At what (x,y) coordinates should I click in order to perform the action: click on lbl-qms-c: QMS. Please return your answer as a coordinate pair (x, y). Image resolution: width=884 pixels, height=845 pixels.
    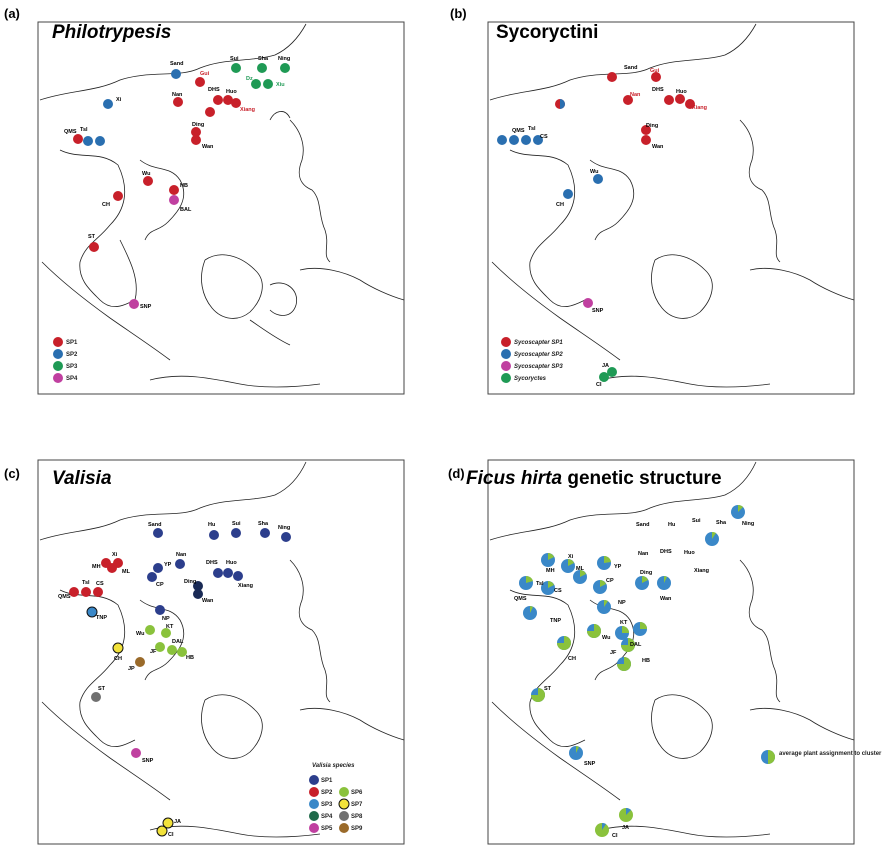
    Looking at the image, I should click on (64, 597).